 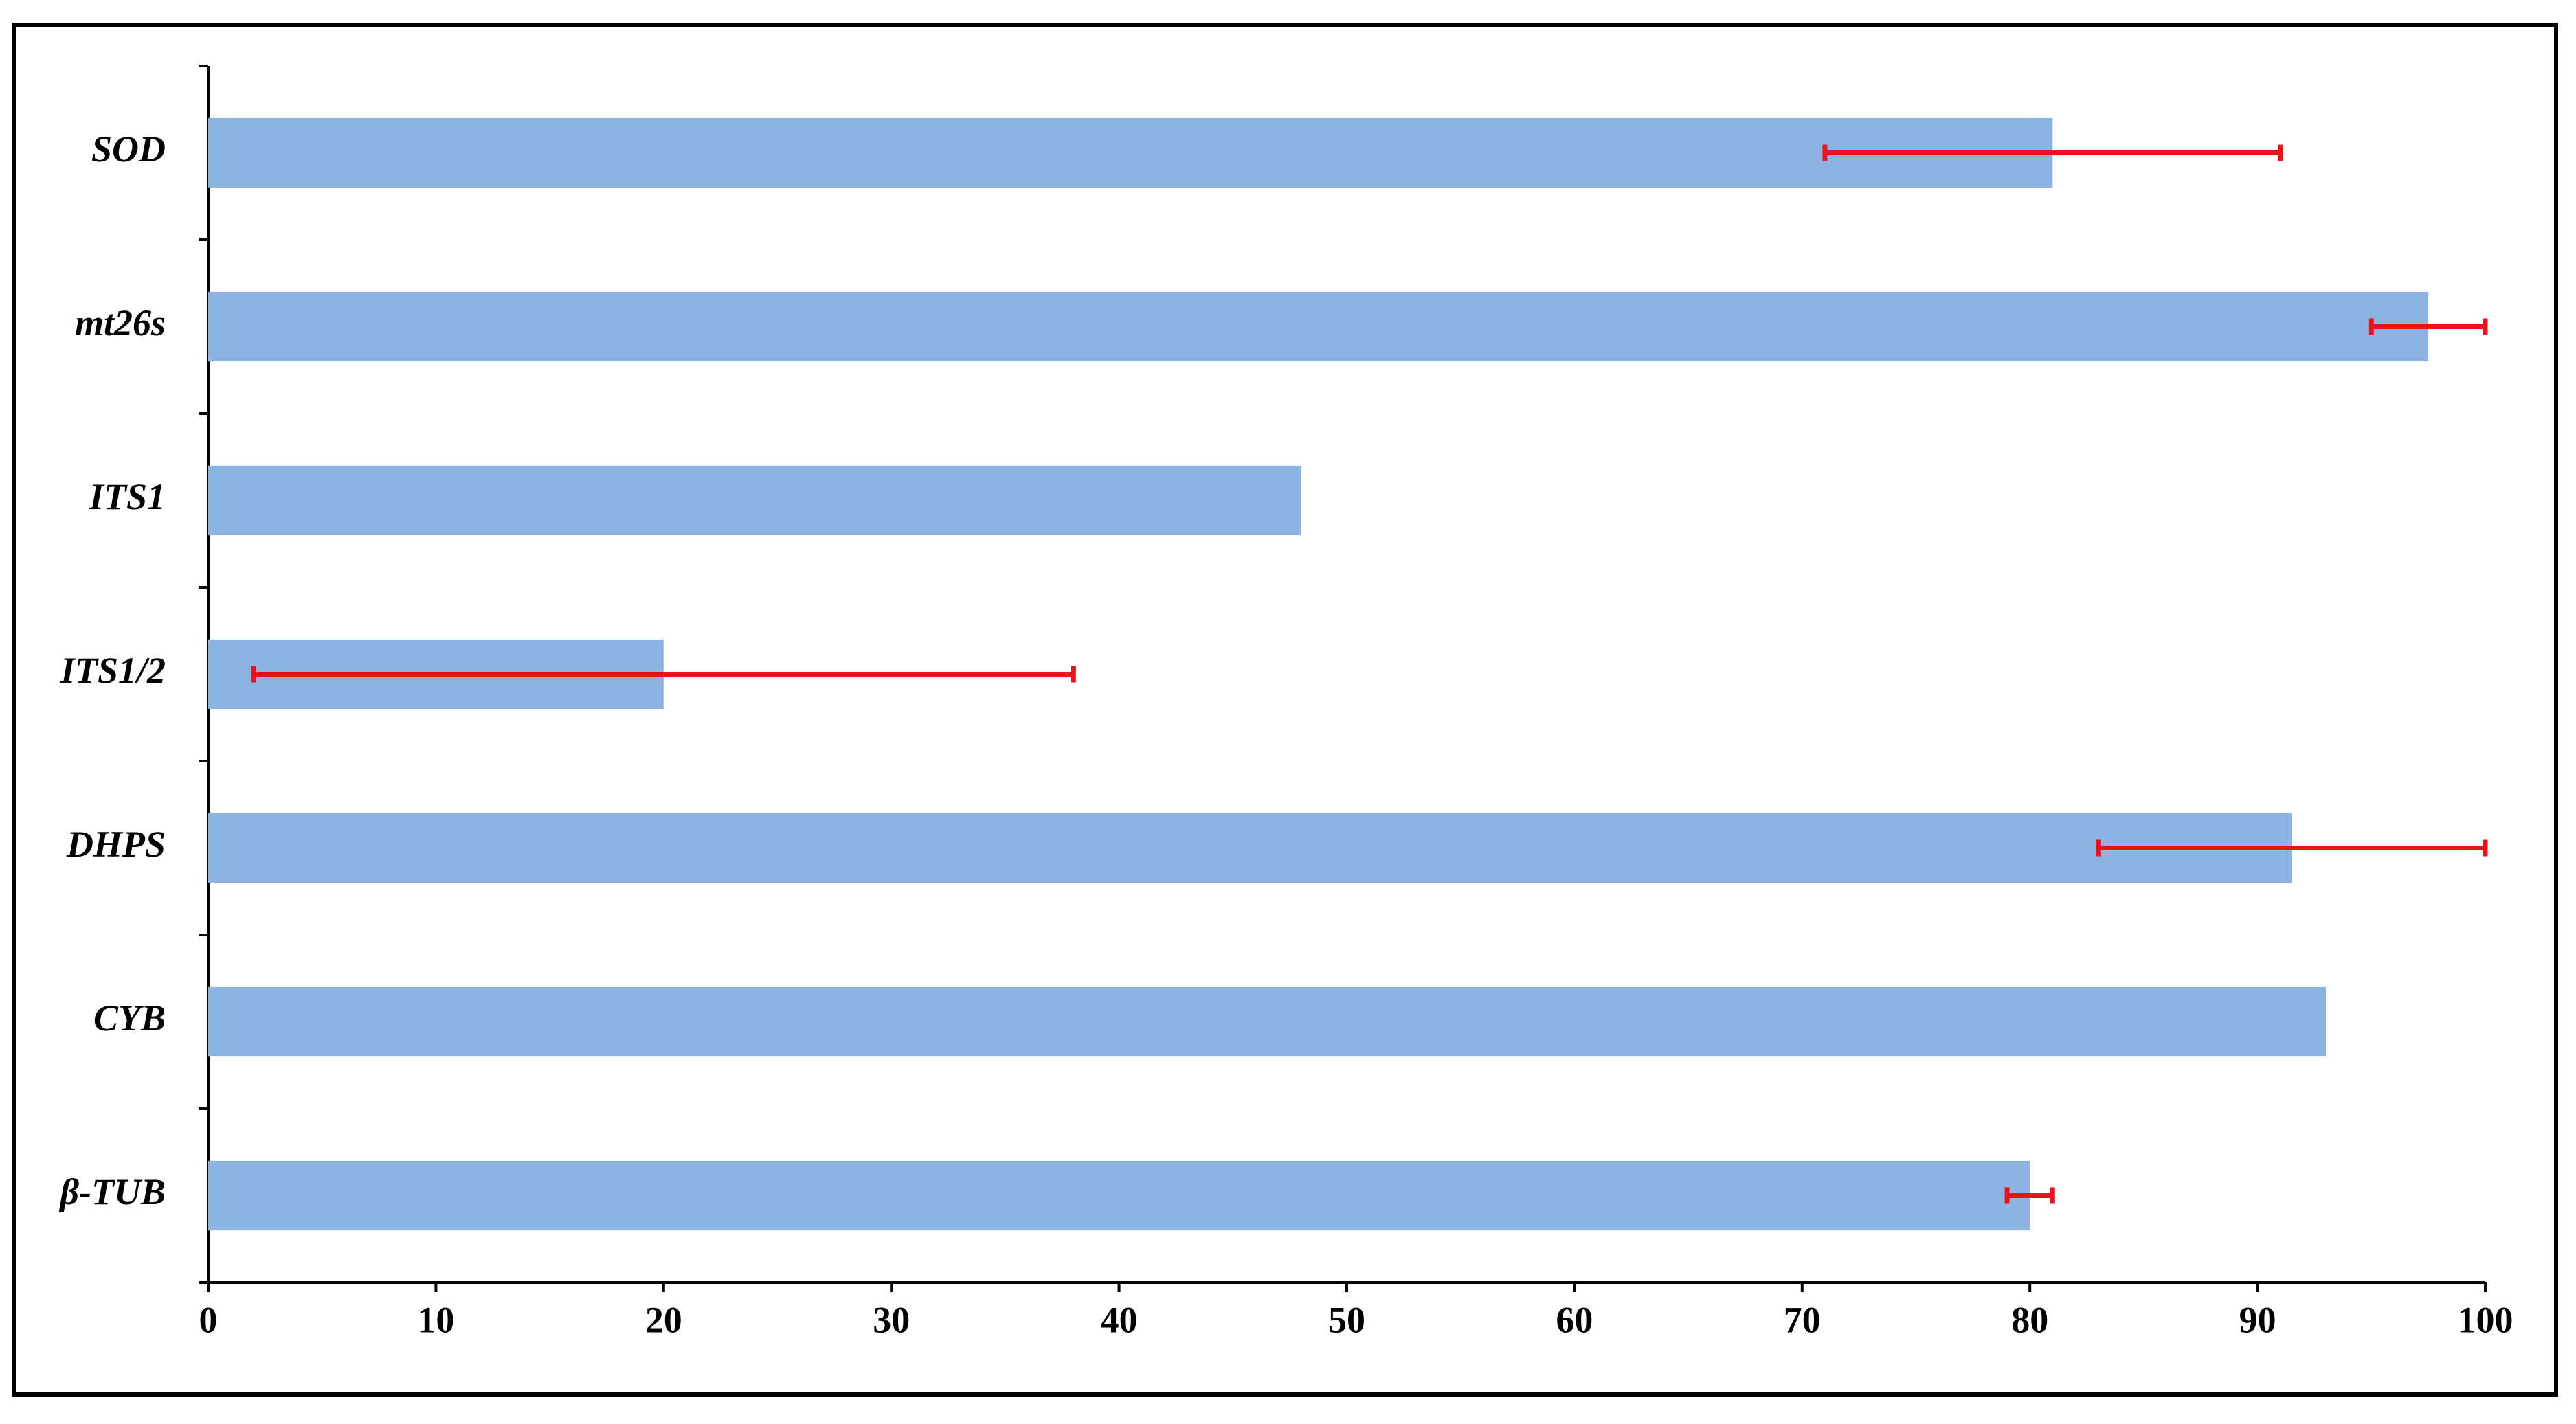 What do you see at coordinates (2485, 1320) in the screenshot?
I see `x-tick-label: 100` at bounding box center [2485, 1320].